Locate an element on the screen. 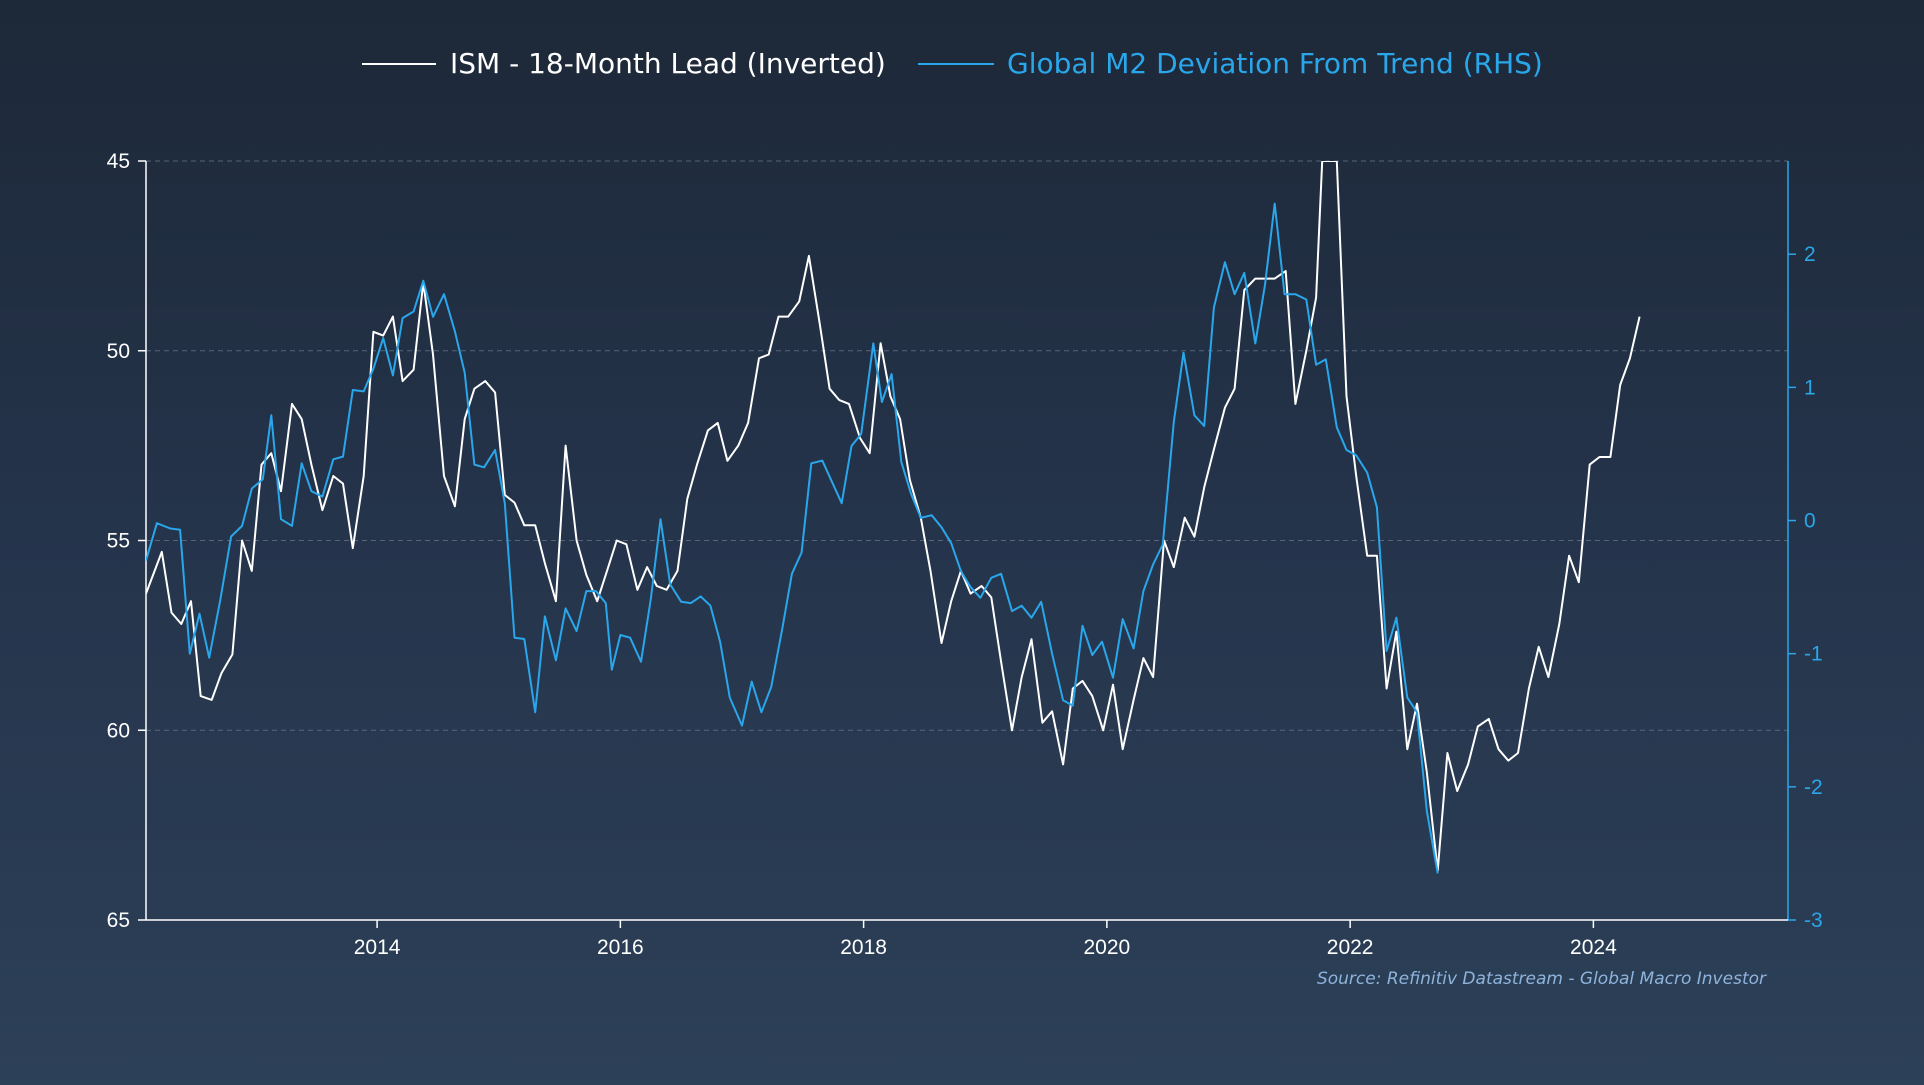  x-tick-label: 2016 is located at coordinates (620, 947).